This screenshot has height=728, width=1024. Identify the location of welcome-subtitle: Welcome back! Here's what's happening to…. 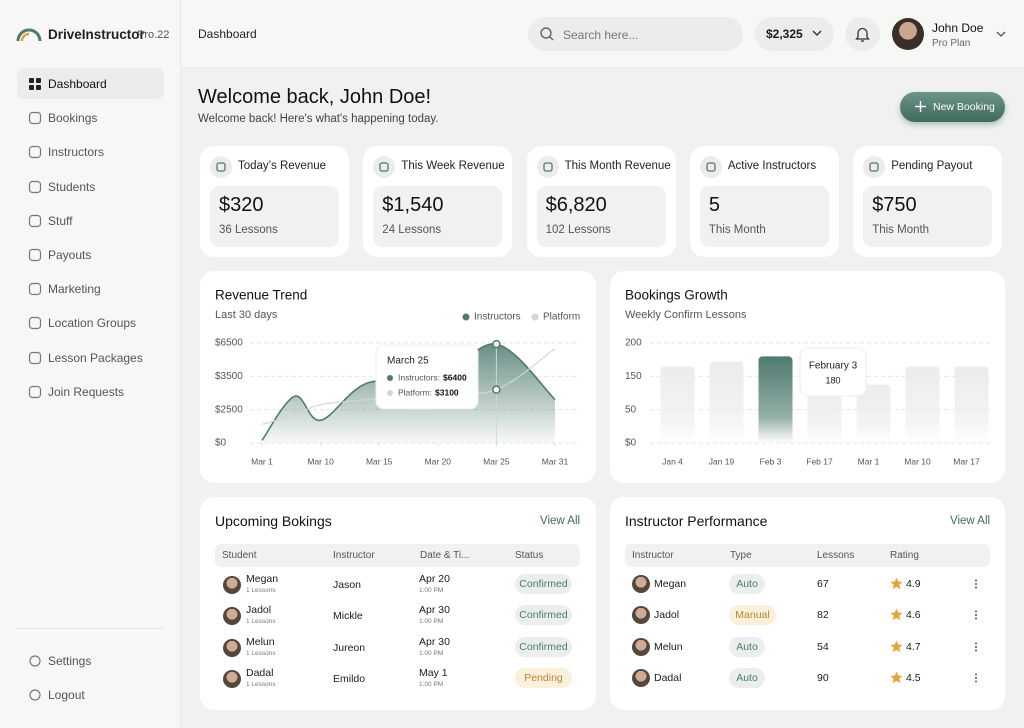
(318, 119).